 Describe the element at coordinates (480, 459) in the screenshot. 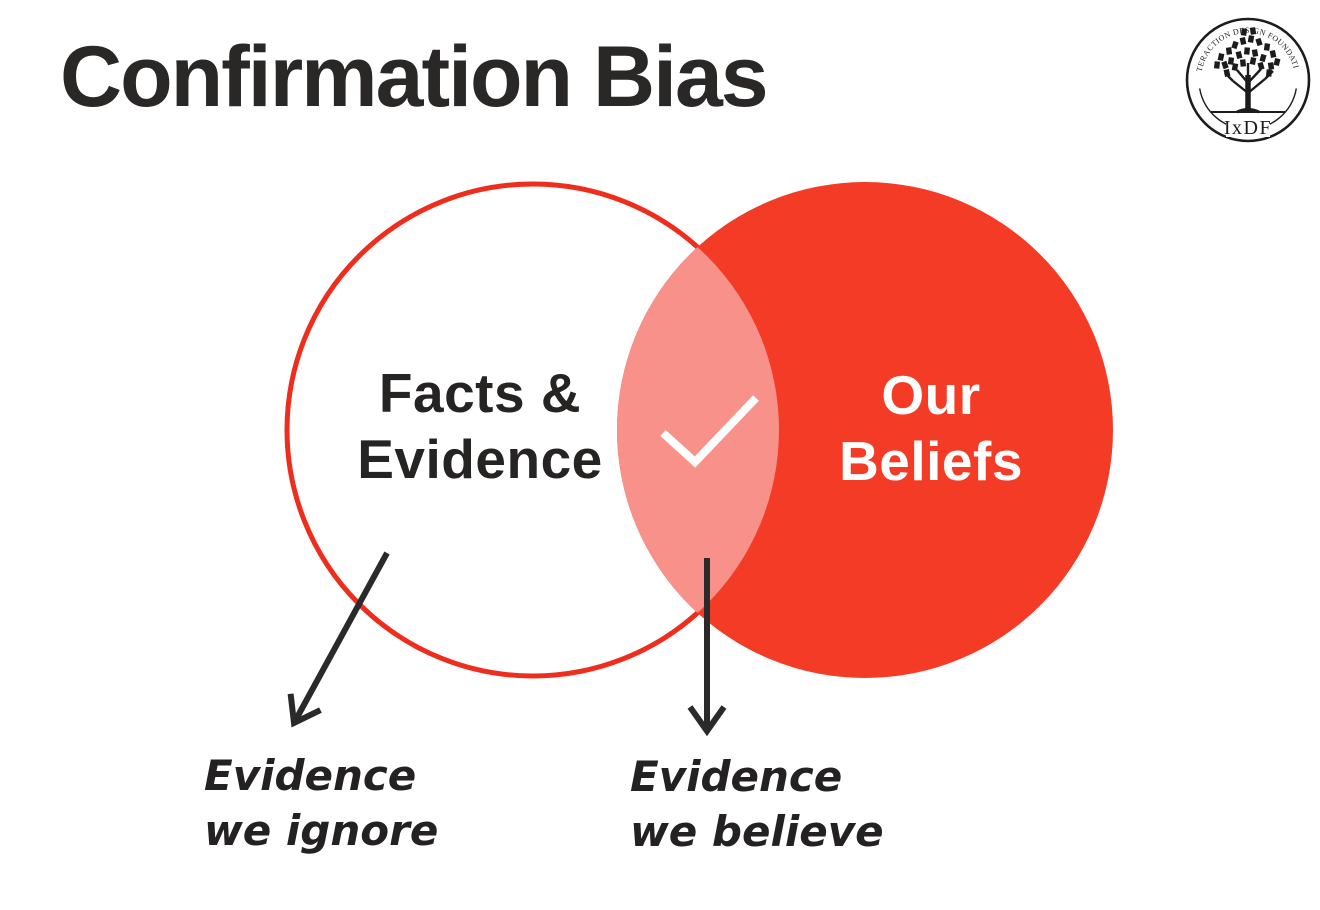

I see `label-facts-line2: Evidence` at that location.